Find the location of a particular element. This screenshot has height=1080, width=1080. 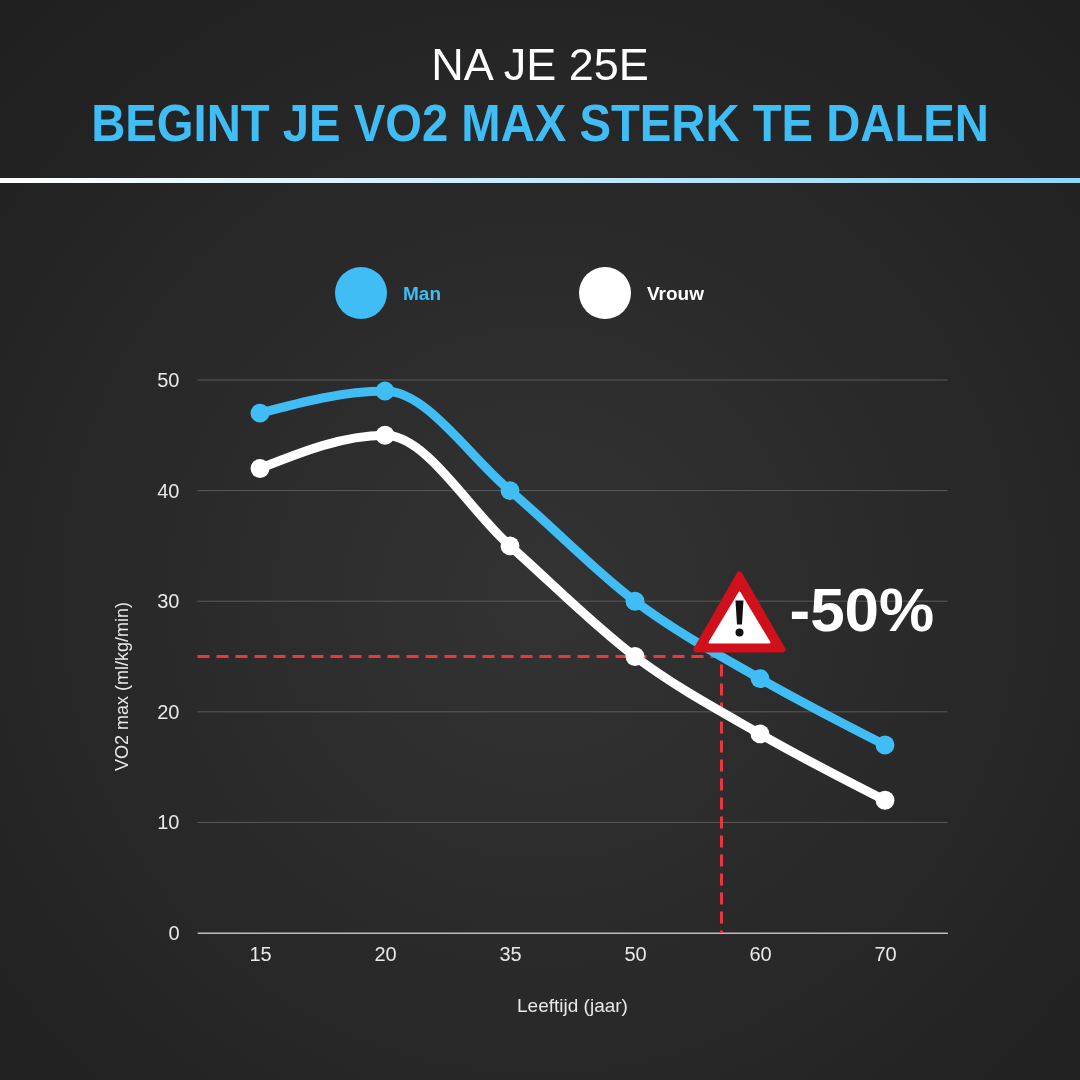

y-tick-label: 50 is located at coordinates (168, 379).